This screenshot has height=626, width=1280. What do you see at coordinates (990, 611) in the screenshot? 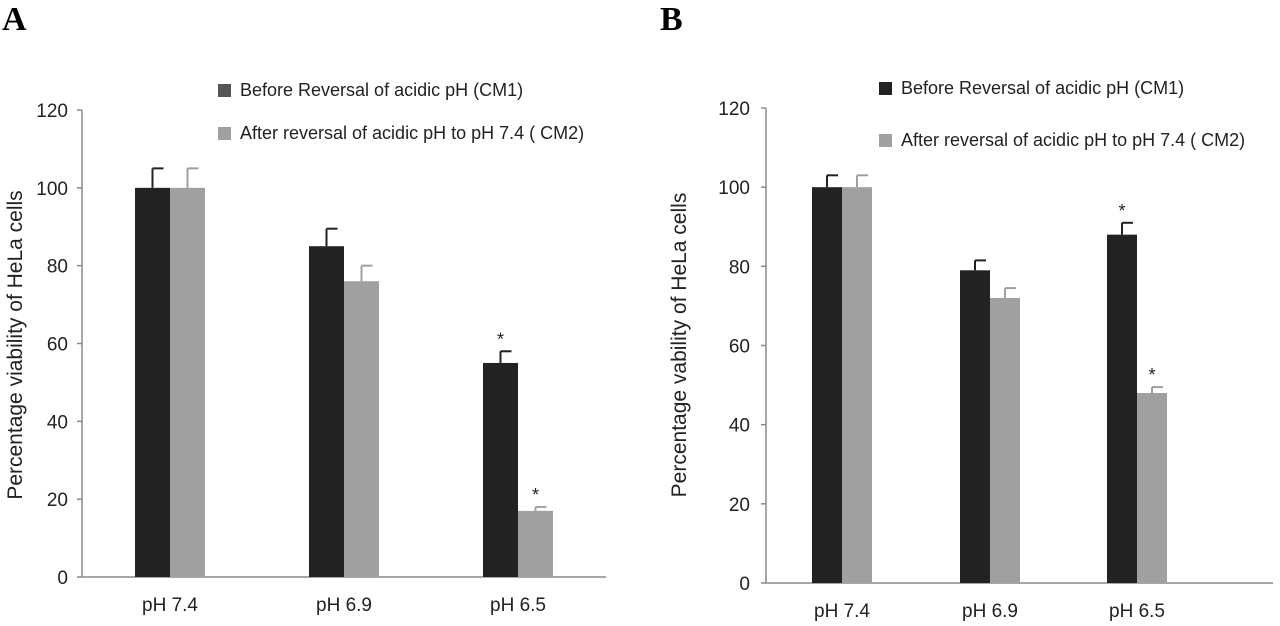
I see `chart1-x-tick-label: pH 6.9` at bounding box center [990, 611].